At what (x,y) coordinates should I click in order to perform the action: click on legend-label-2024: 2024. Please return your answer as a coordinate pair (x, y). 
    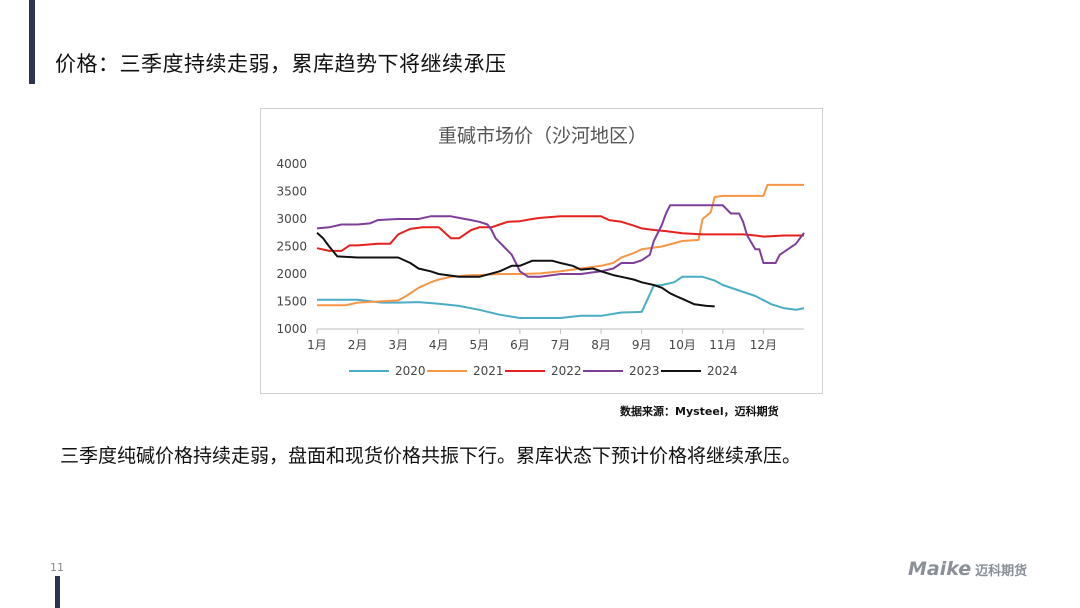
    Looking at the image, I should click on (722, 371).